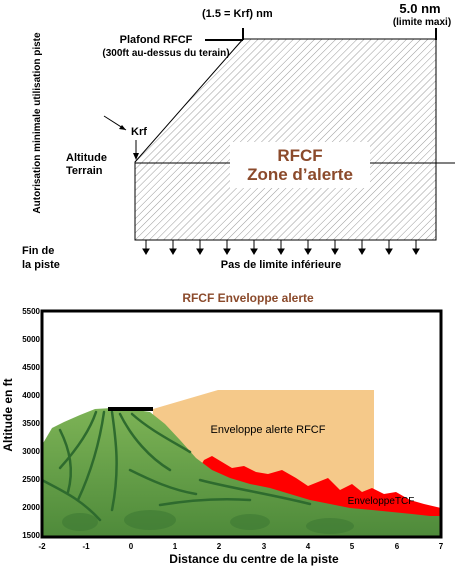 Image resolution: width=460 pixels, height=568 pixels. What do you see at coordinates (31, 479) in the screenshot?
I see `y-tick-label: 2500` at bounding box center [31, 479].